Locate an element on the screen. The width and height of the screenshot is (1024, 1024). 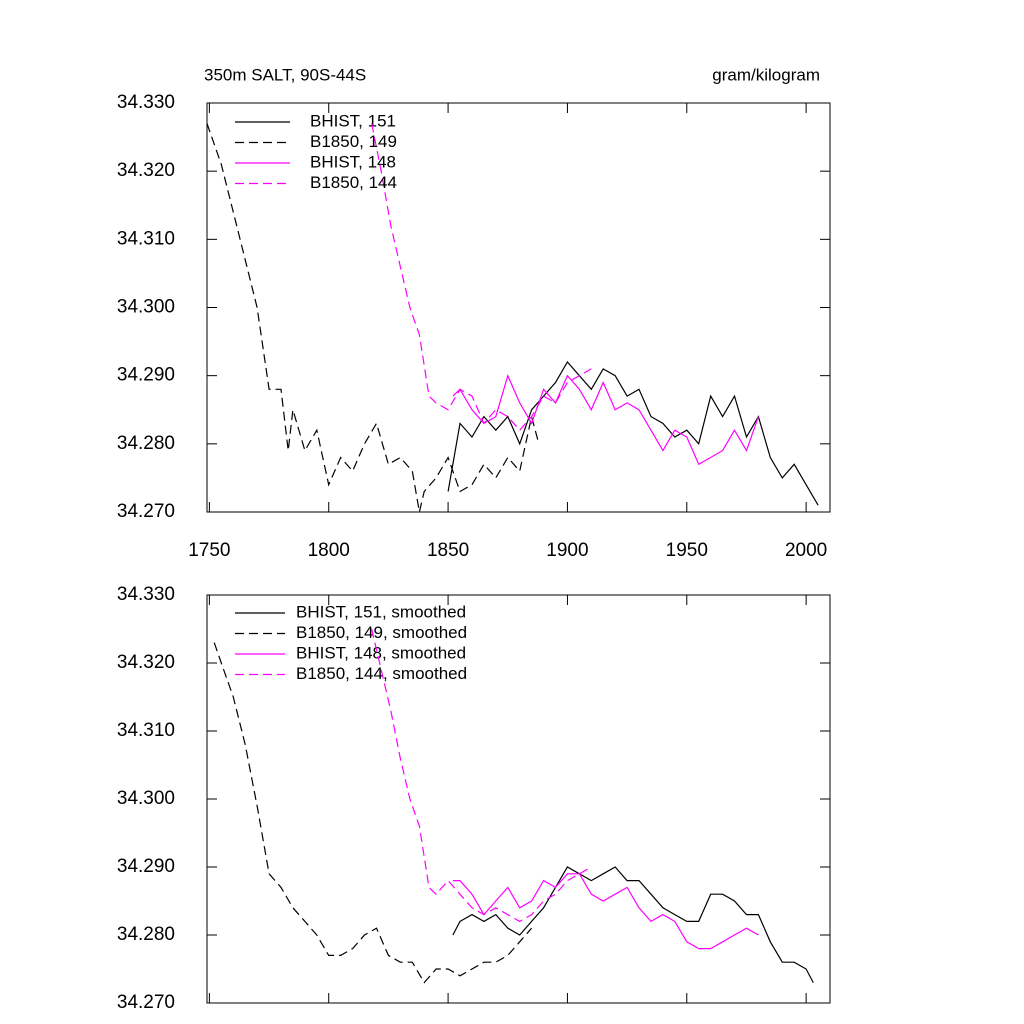
x-tick-label: 1750 is located at coordinates (209, 550).